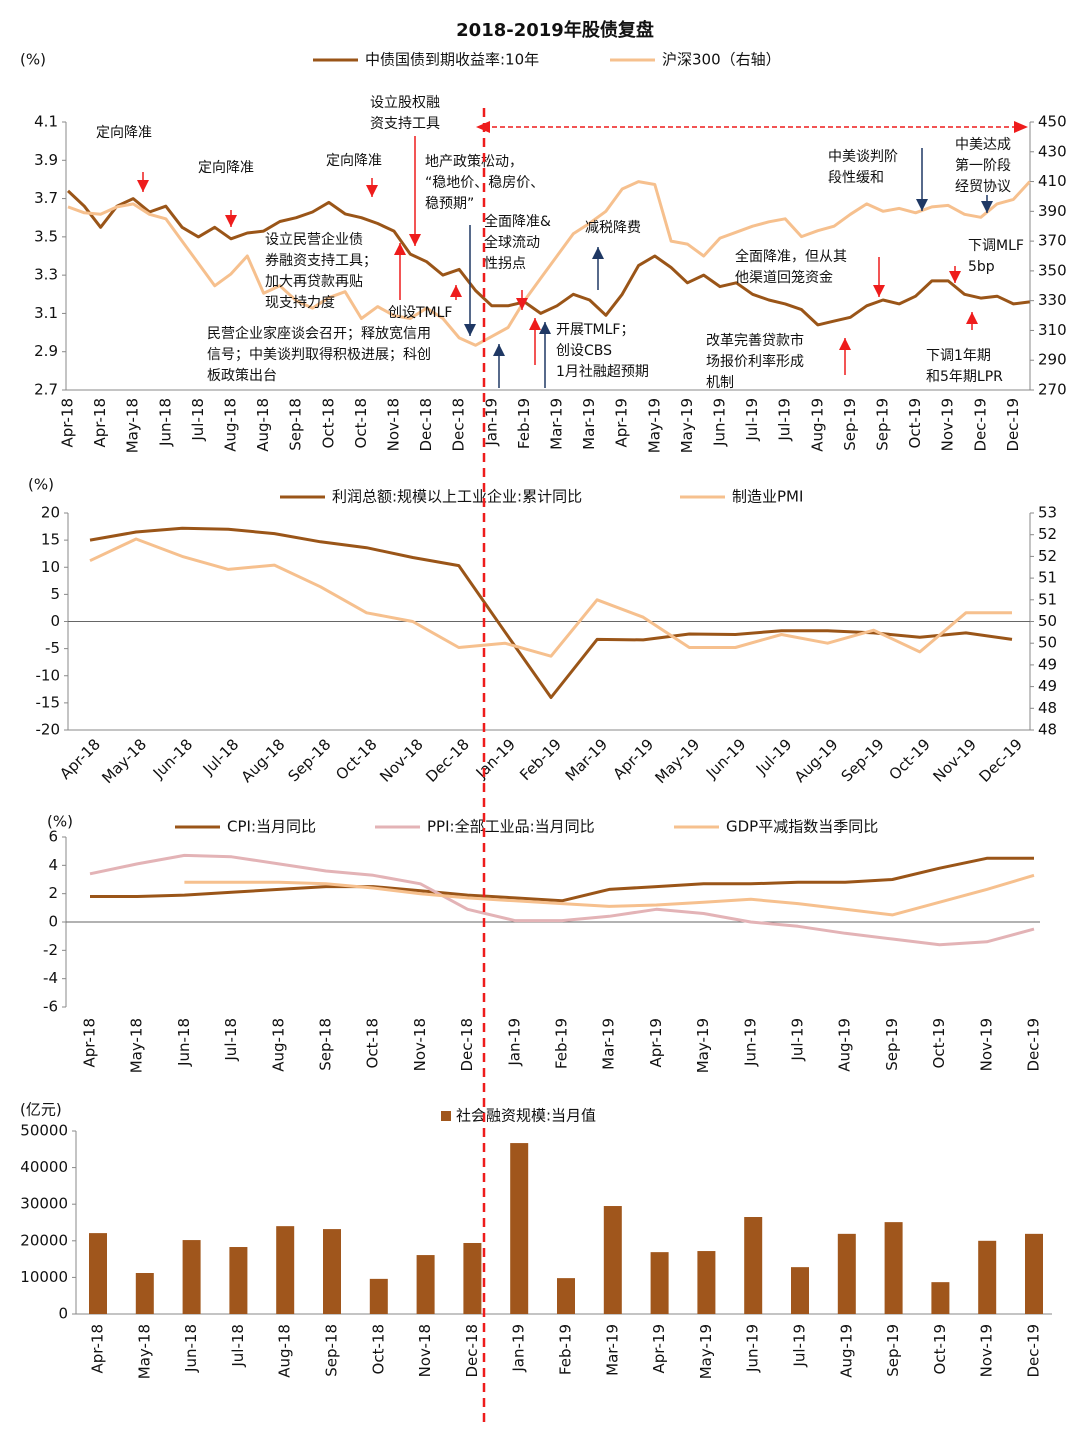 The image size is (1080, 1430). What do you see at coordinates (512, 242) in the screenshot?
I see `annotation: 全球流动` at bounding box center [512, 242].